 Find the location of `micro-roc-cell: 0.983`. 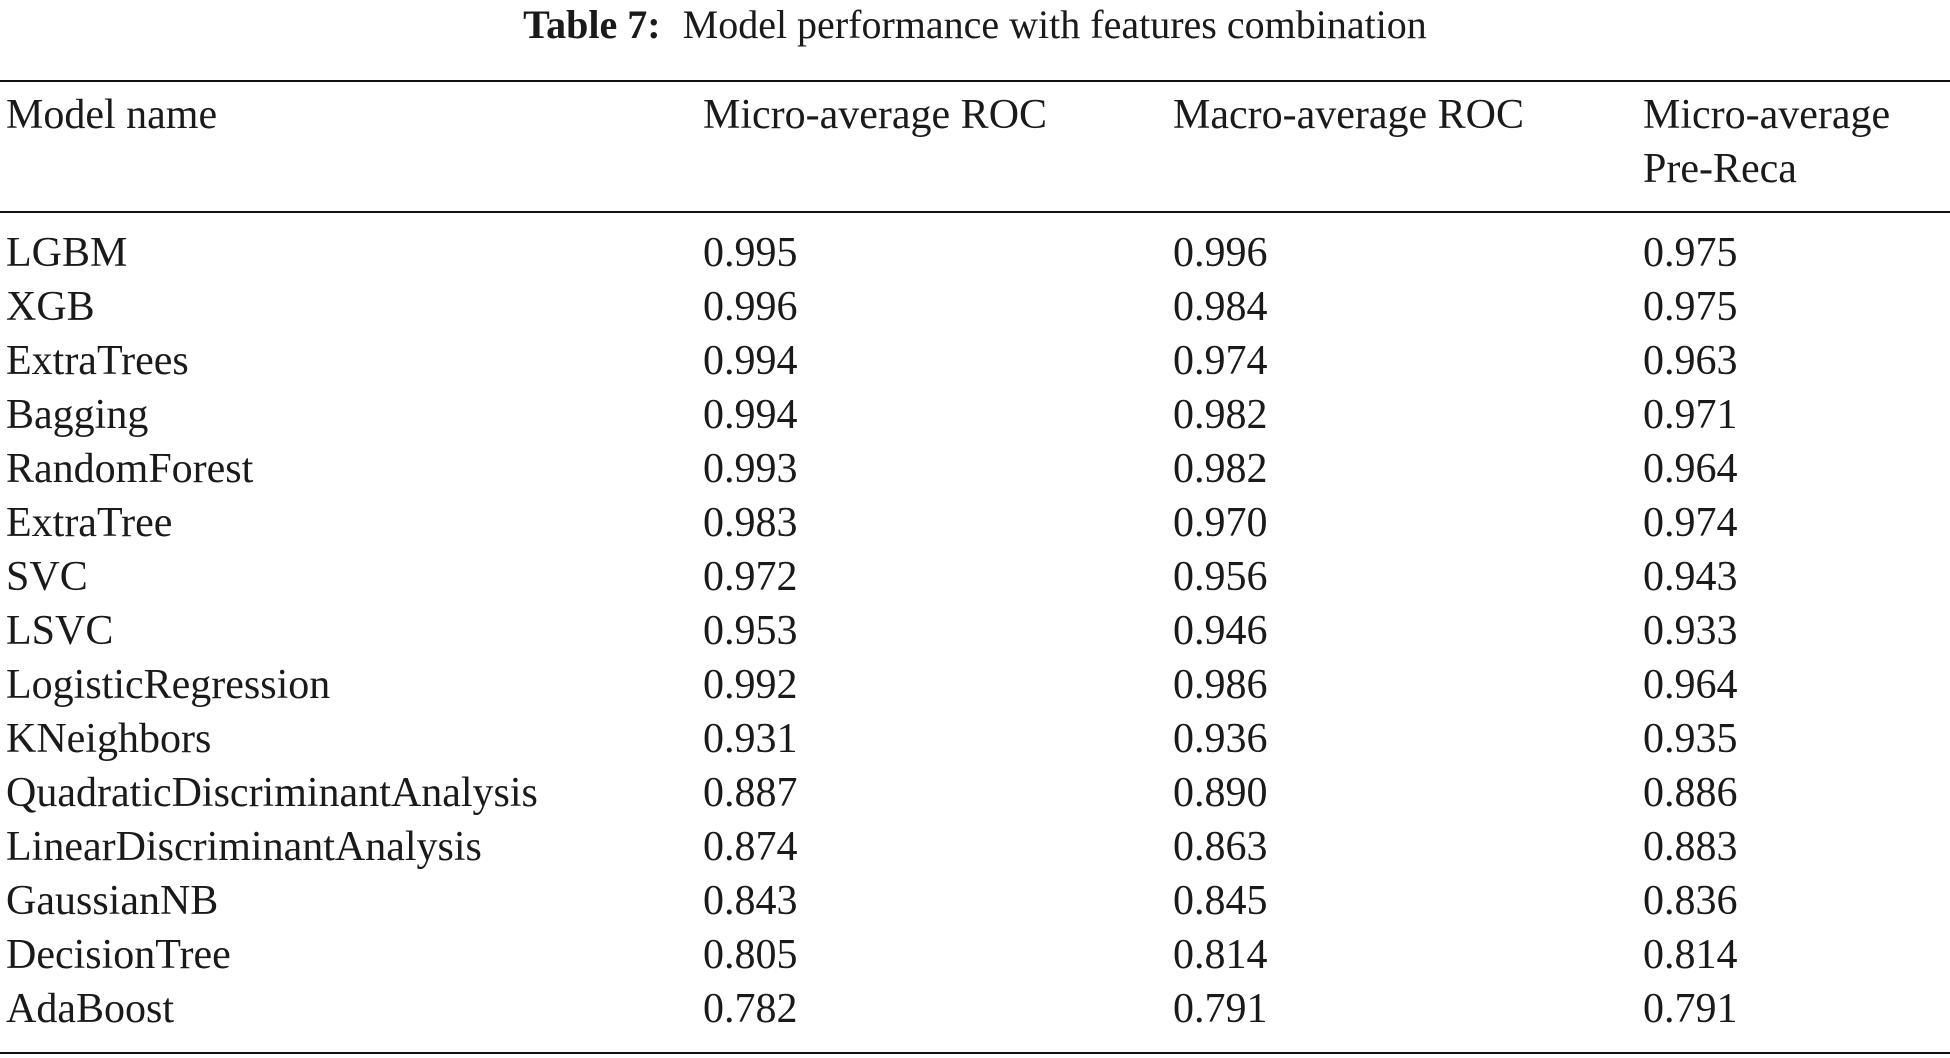

micro-roc-cell: 0.983 is located at coordinates (750, 523).